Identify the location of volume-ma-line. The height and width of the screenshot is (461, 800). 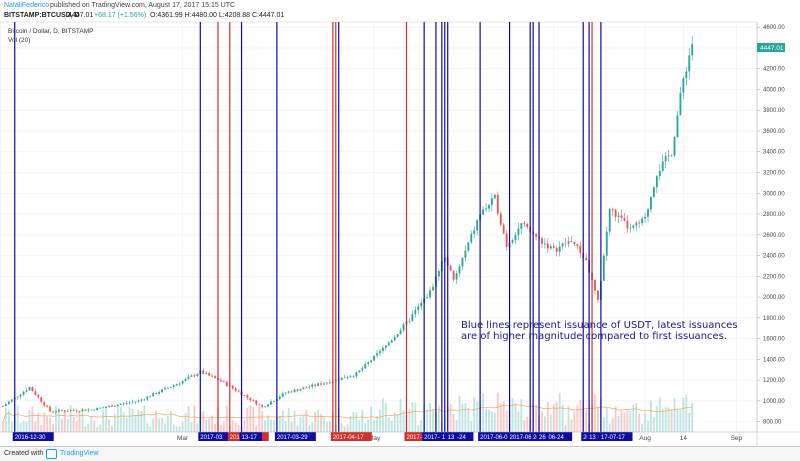
(347, 413).